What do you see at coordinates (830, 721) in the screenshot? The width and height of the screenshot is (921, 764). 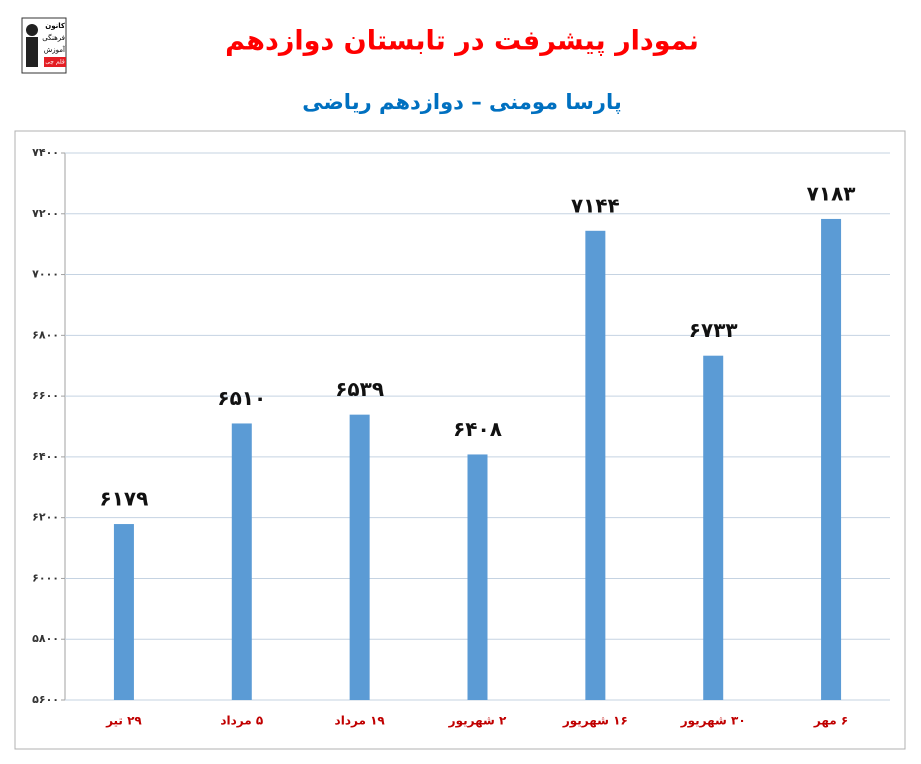 I see `x-tick-label: ۶ مهر` at bounding box center [830, 721].